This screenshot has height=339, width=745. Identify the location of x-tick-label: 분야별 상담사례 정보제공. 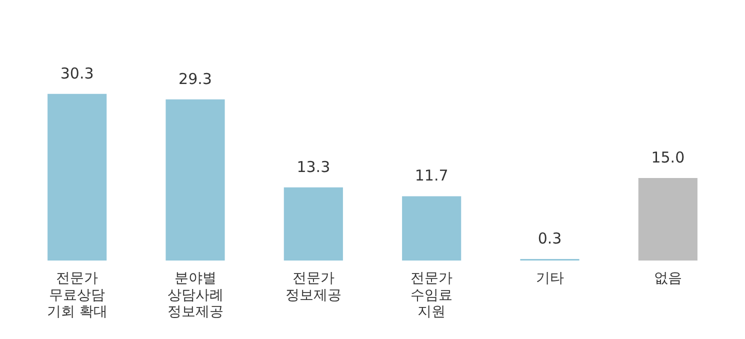
(195, 295).